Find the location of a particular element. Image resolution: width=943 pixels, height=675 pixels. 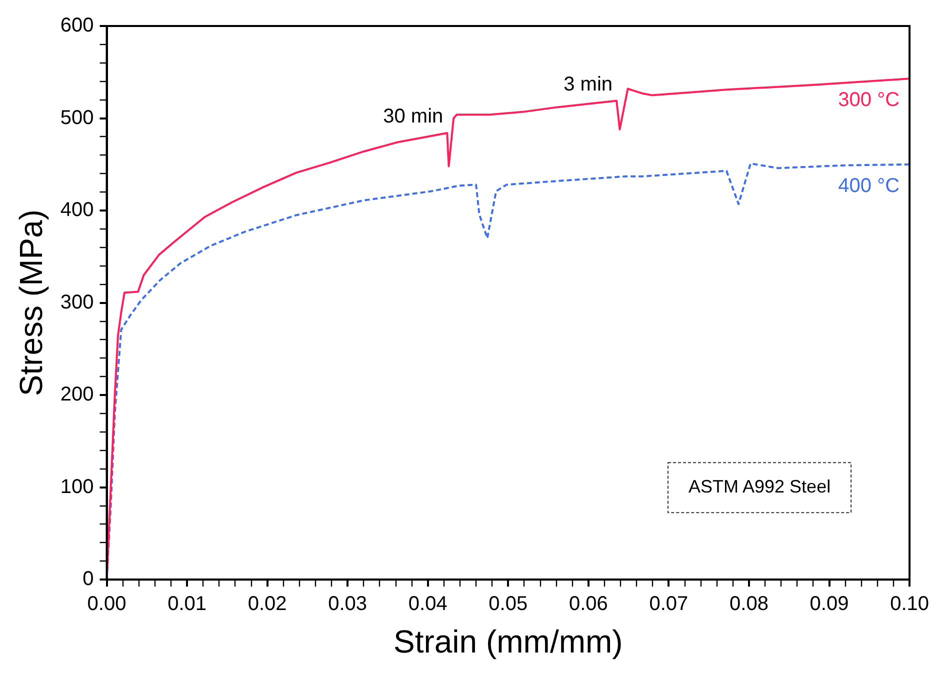

x-tick-label: 0.09 is located at coordinates (829, 604).